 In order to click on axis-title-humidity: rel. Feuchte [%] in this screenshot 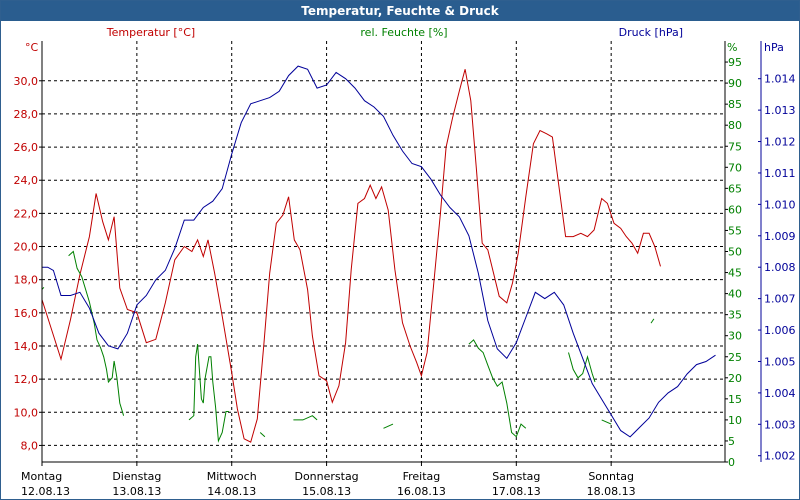, I will do `click(403, 32)`.